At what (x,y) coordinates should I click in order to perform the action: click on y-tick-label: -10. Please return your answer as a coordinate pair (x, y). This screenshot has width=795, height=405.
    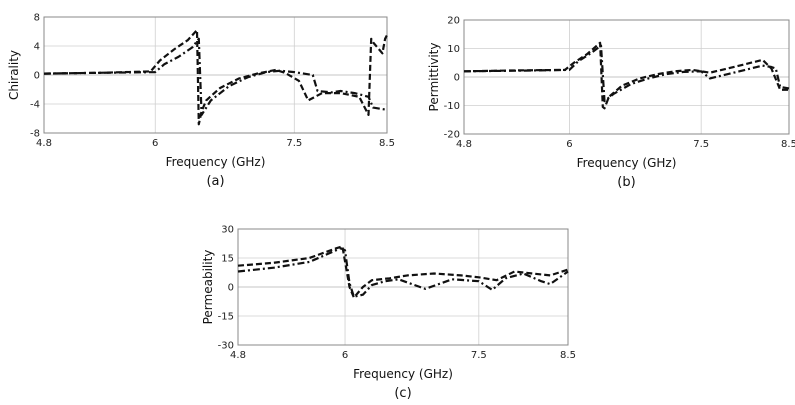
    Looking at the image, I should click on (452, 106).